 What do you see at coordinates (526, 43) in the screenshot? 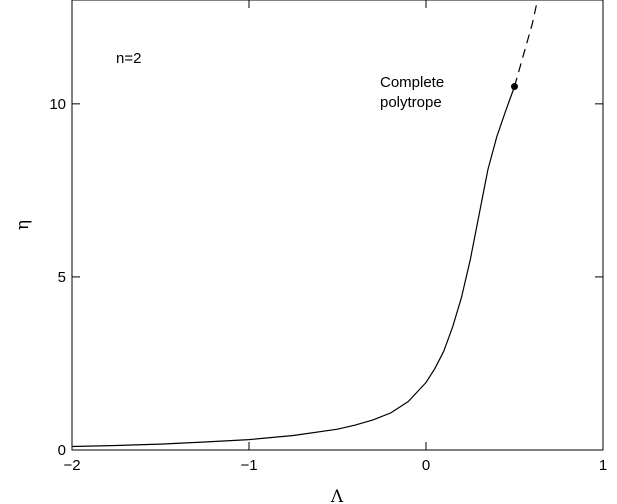
I see `series-line-dashed` at bounding box center [526, 43].